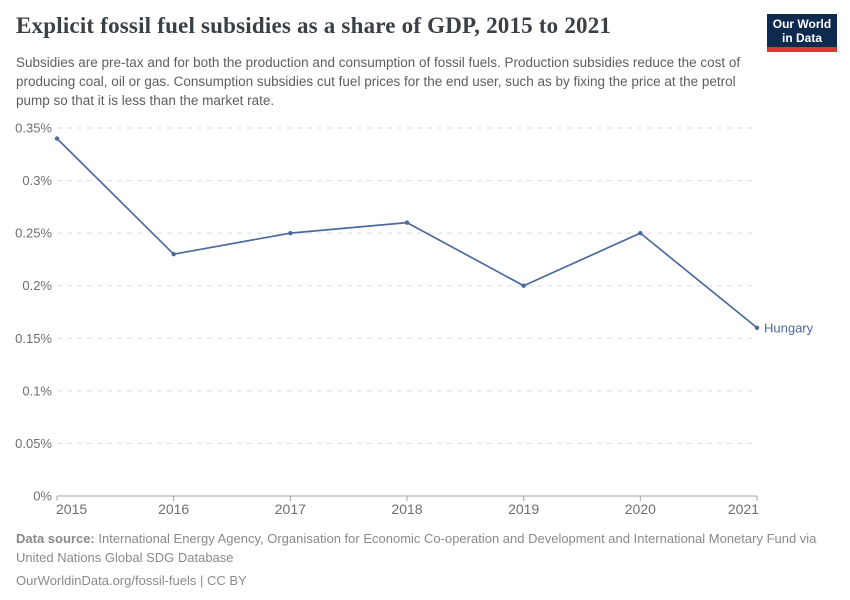  I want to click on x-axis-tick-label: 2016, so click(173, 509).